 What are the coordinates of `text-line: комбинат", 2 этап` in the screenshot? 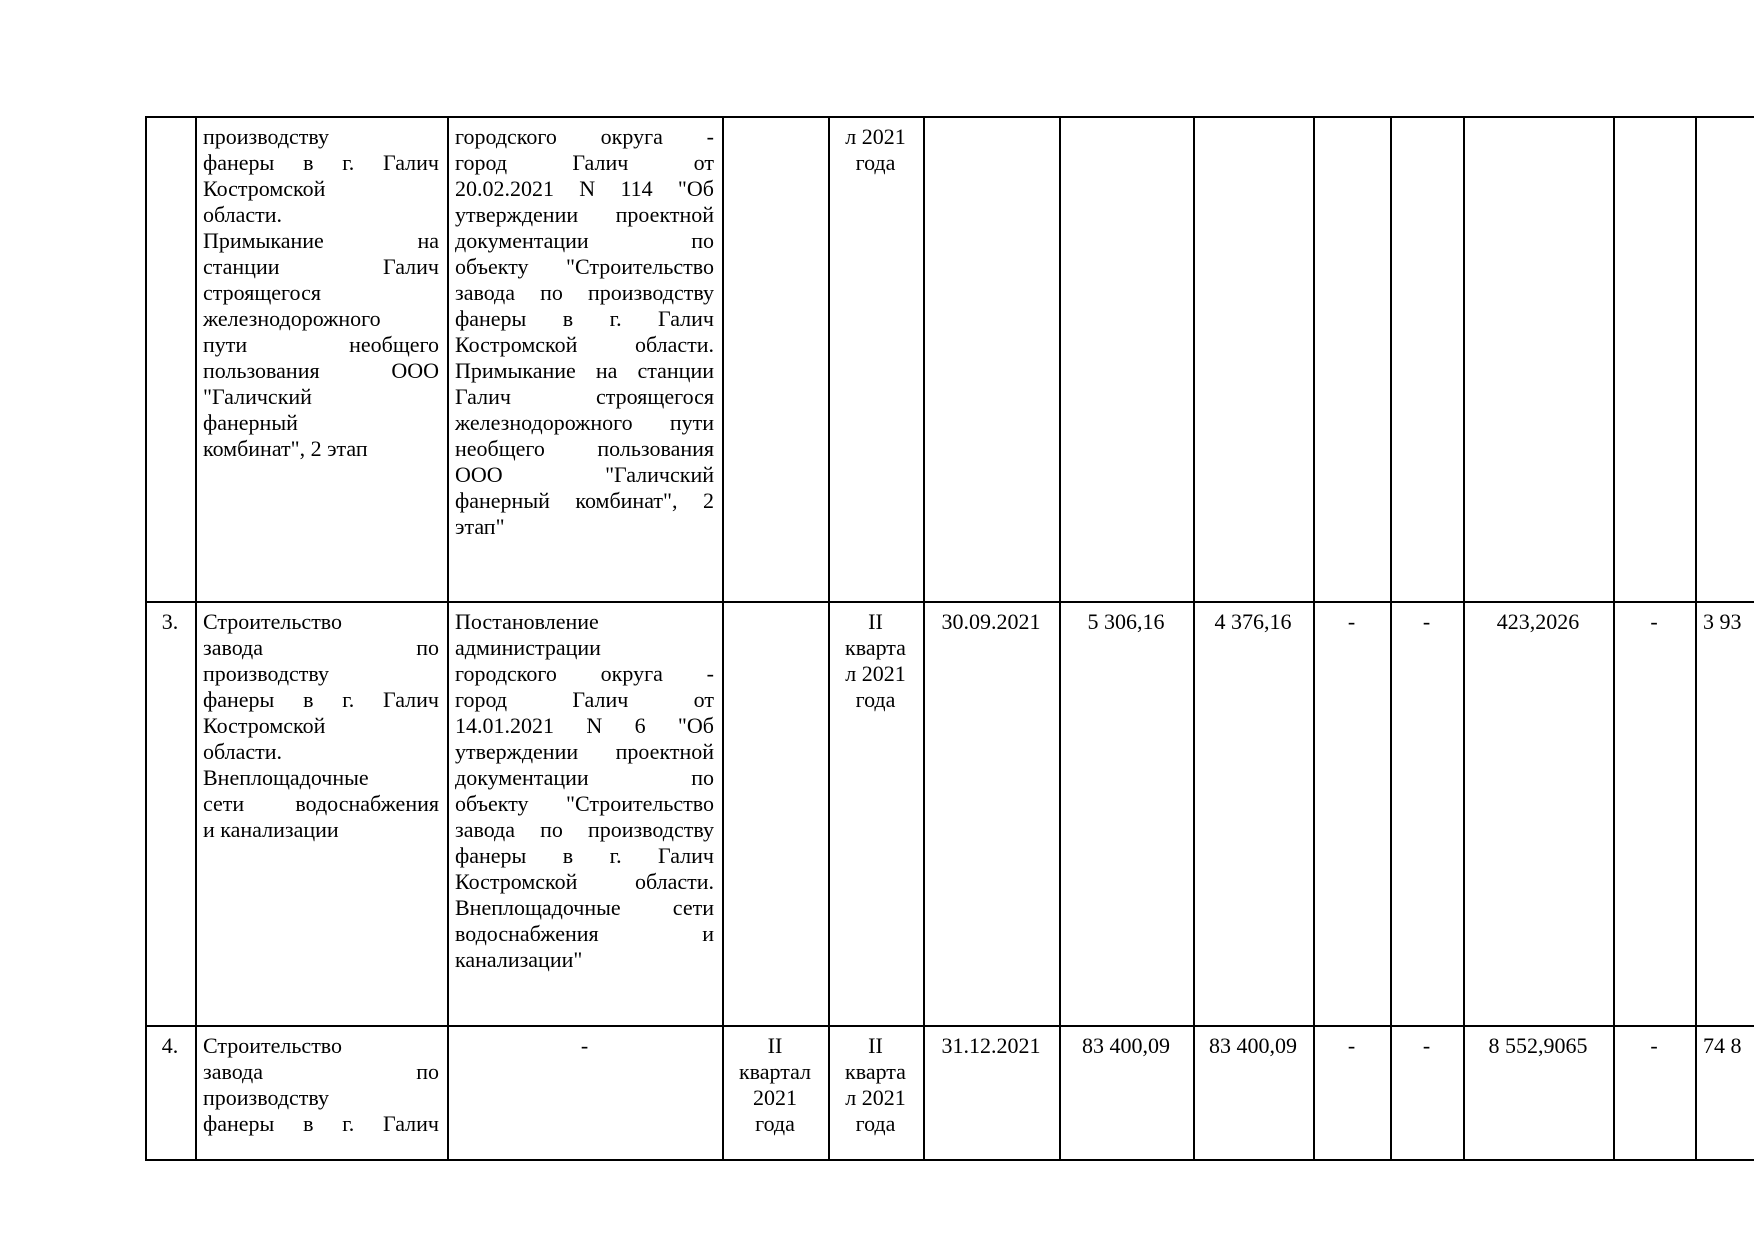 It's located at (285, 448).